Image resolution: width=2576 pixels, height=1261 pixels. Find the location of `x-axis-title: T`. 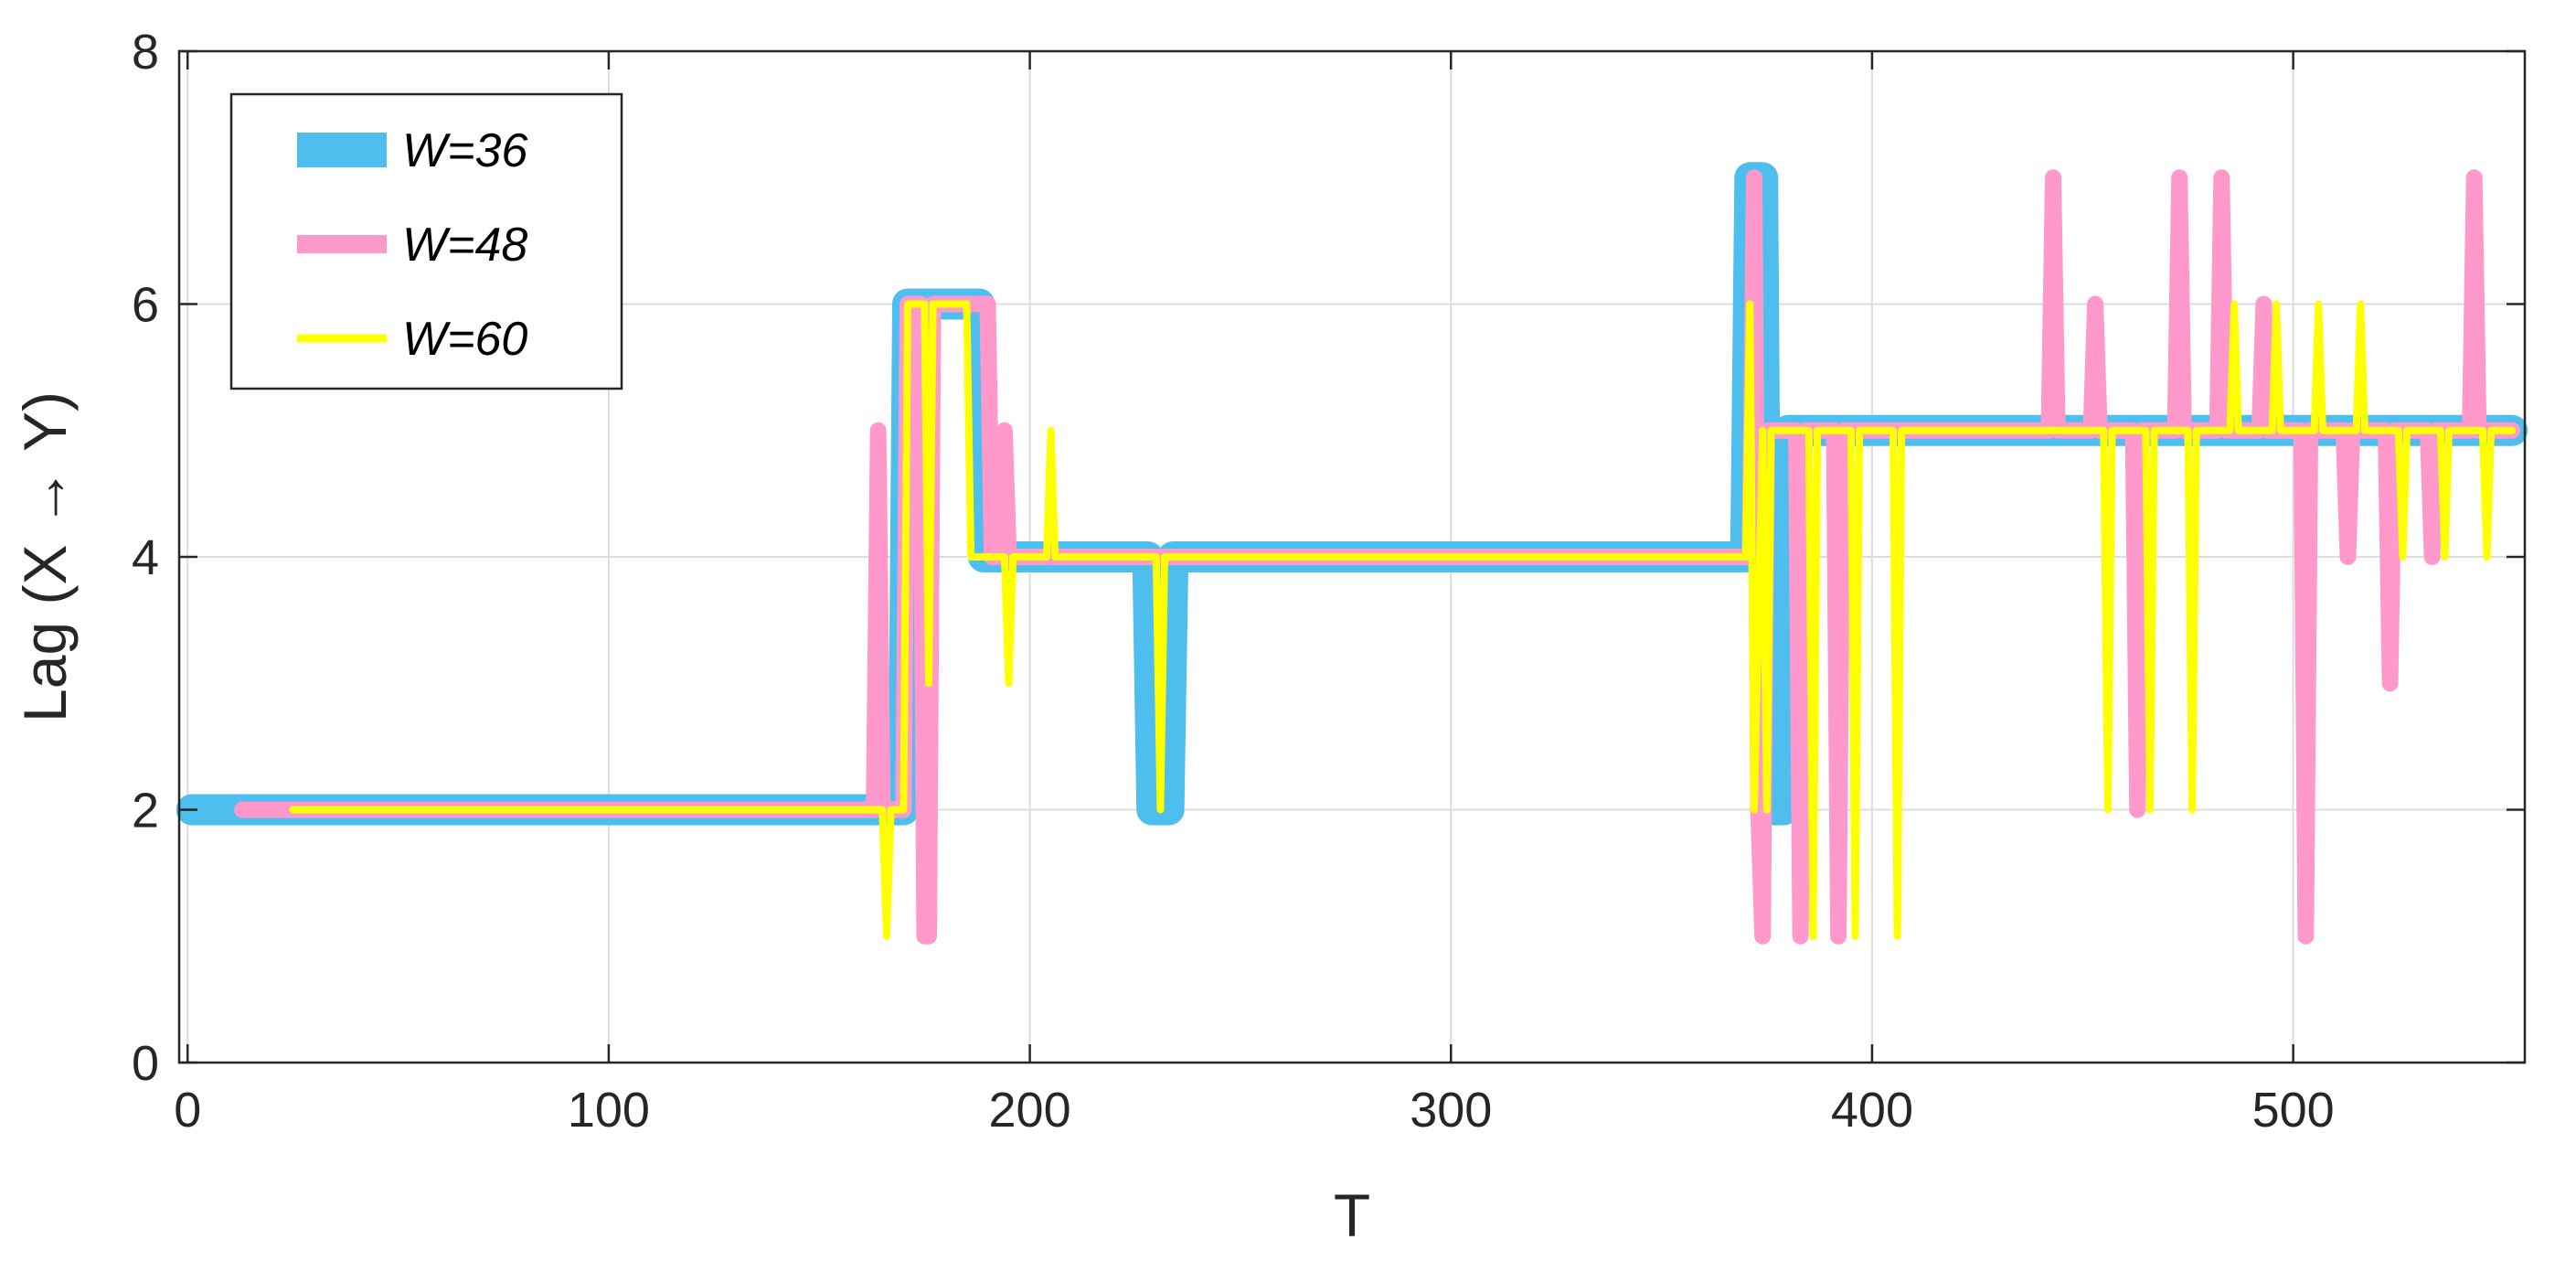

x-axis-title: T is located at coordinates (1352, 1215).